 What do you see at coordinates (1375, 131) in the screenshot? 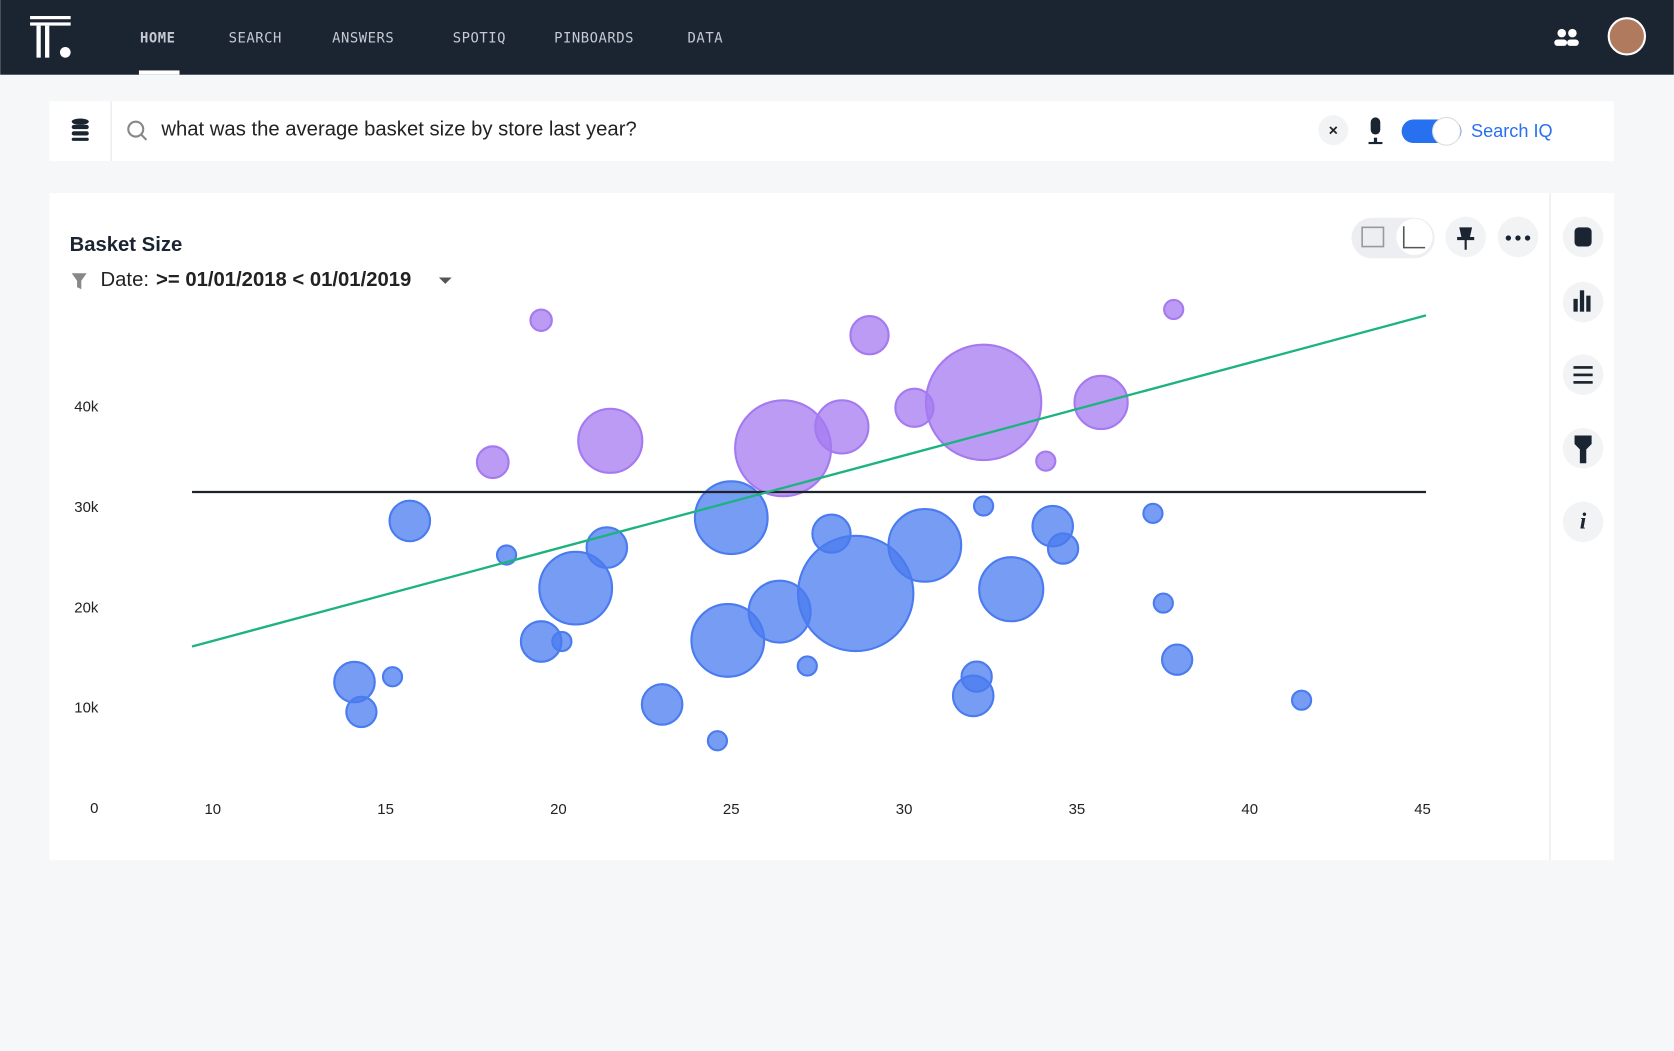
I see `mic-icon` at bounding box center [1375, 131].